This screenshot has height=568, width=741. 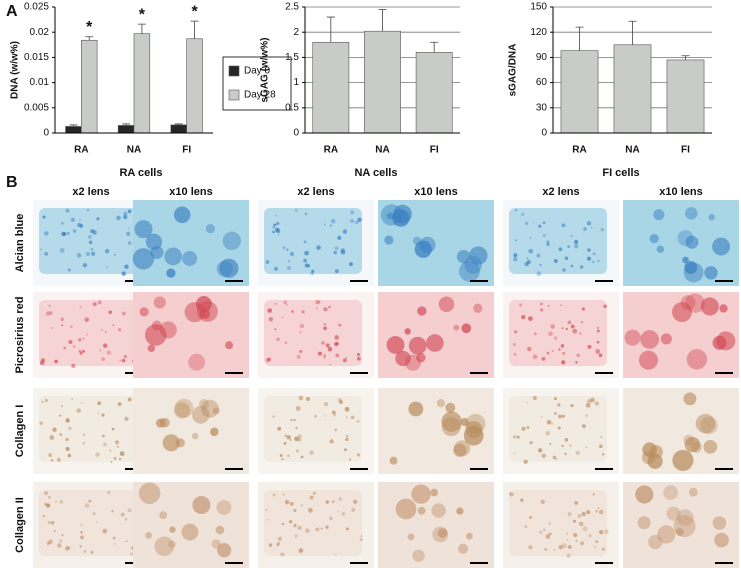 What do you see at coordinates (260, 95) in the screenshot?
I see `legend-label: Day 28` at bounding box center [260, 95].